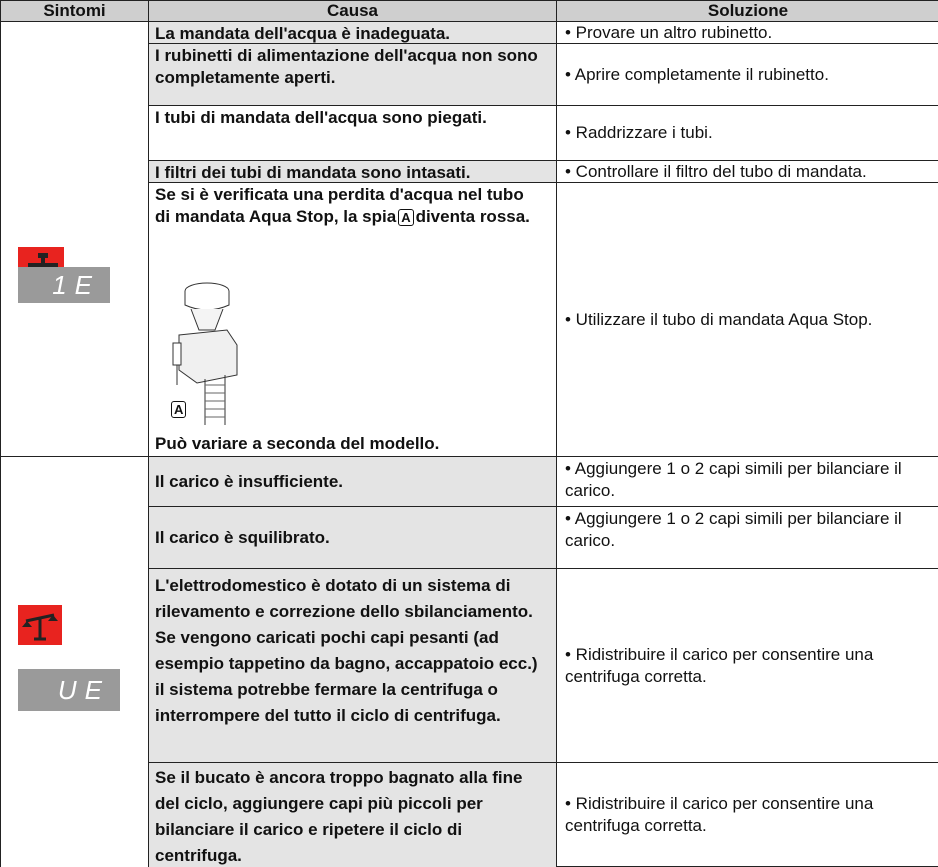 Image resolution: width=938 pixels, height=867 pixels. I want to click on balance-icon, so click(40, 625).